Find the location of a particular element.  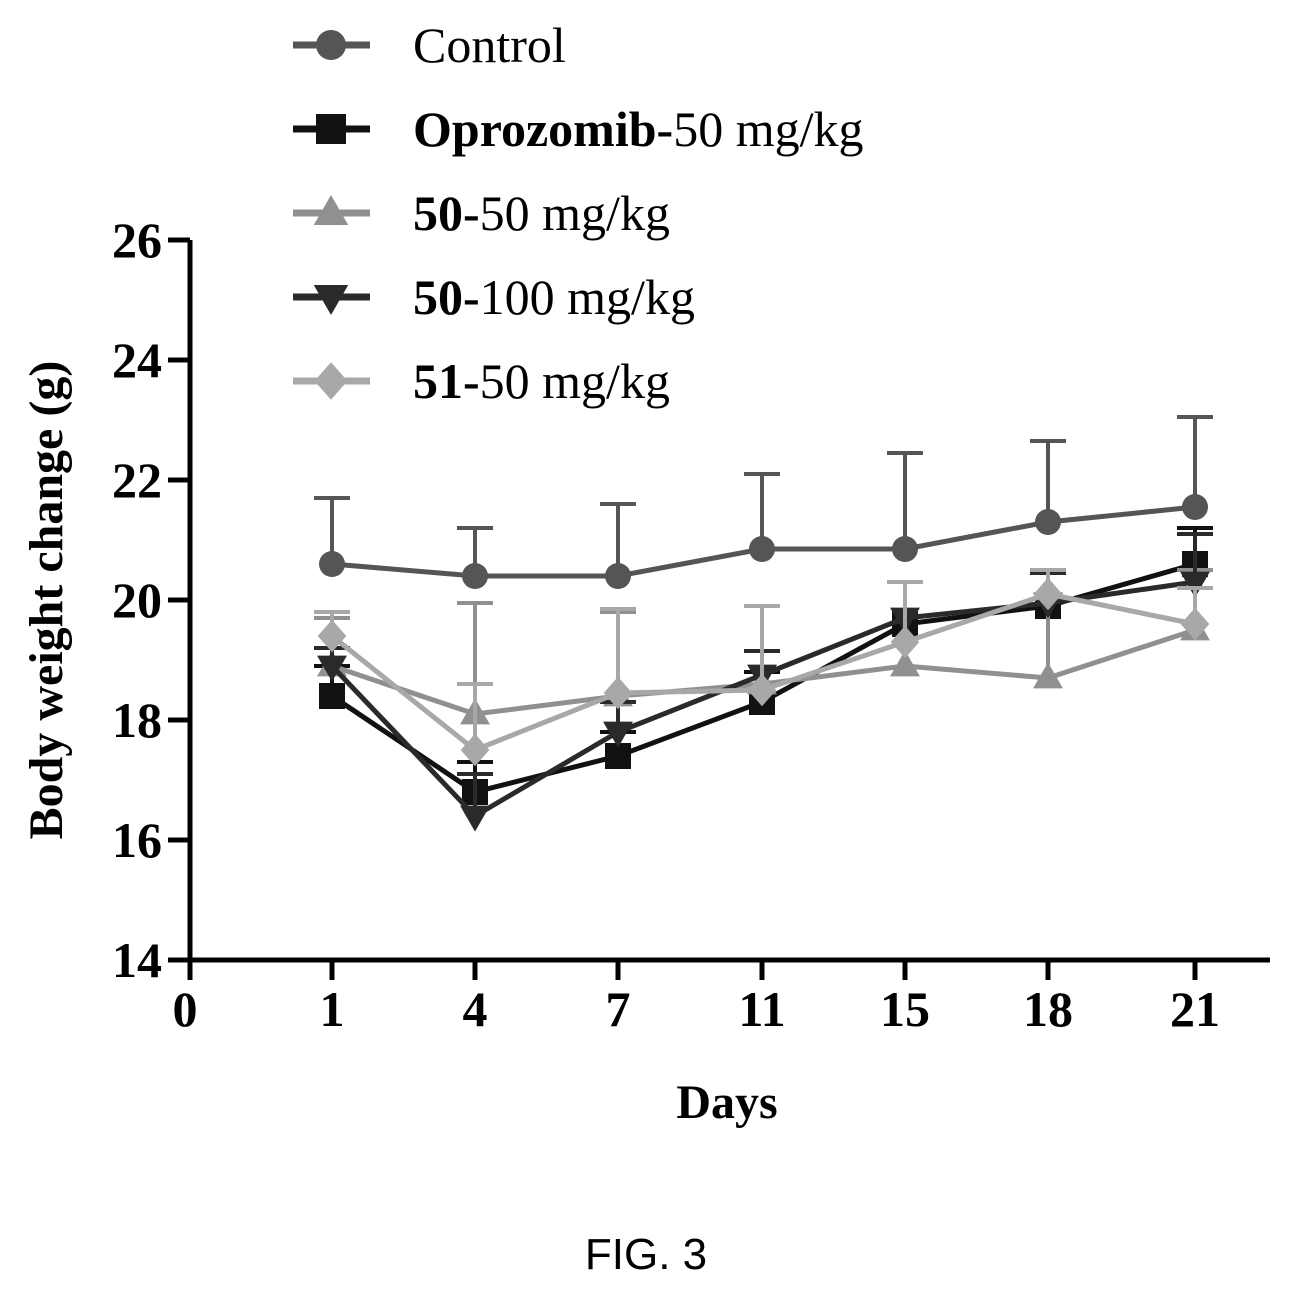

y-tick-label: 24 is located at coordinates (137, 360).